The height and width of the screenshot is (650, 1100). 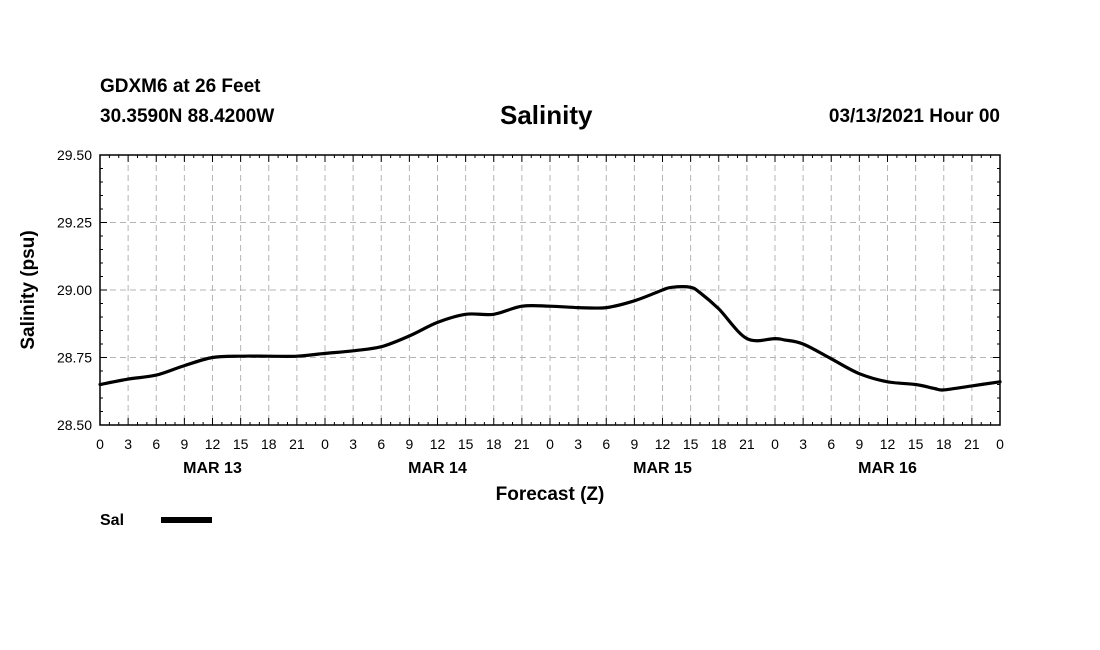 I want to click on station-label: GDXM6 at 26 Feet, so click(x=180, y=86).